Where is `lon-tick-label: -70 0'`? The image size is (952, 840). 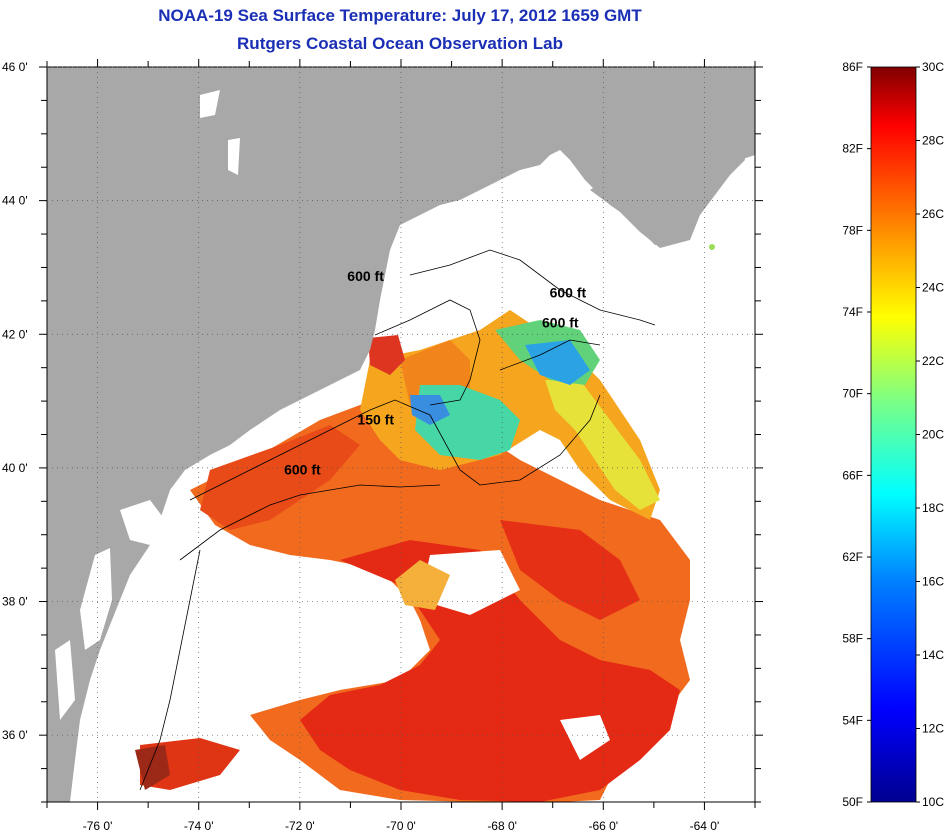 lon-tick-label: -70 0' is located at coordinates (401, 826).